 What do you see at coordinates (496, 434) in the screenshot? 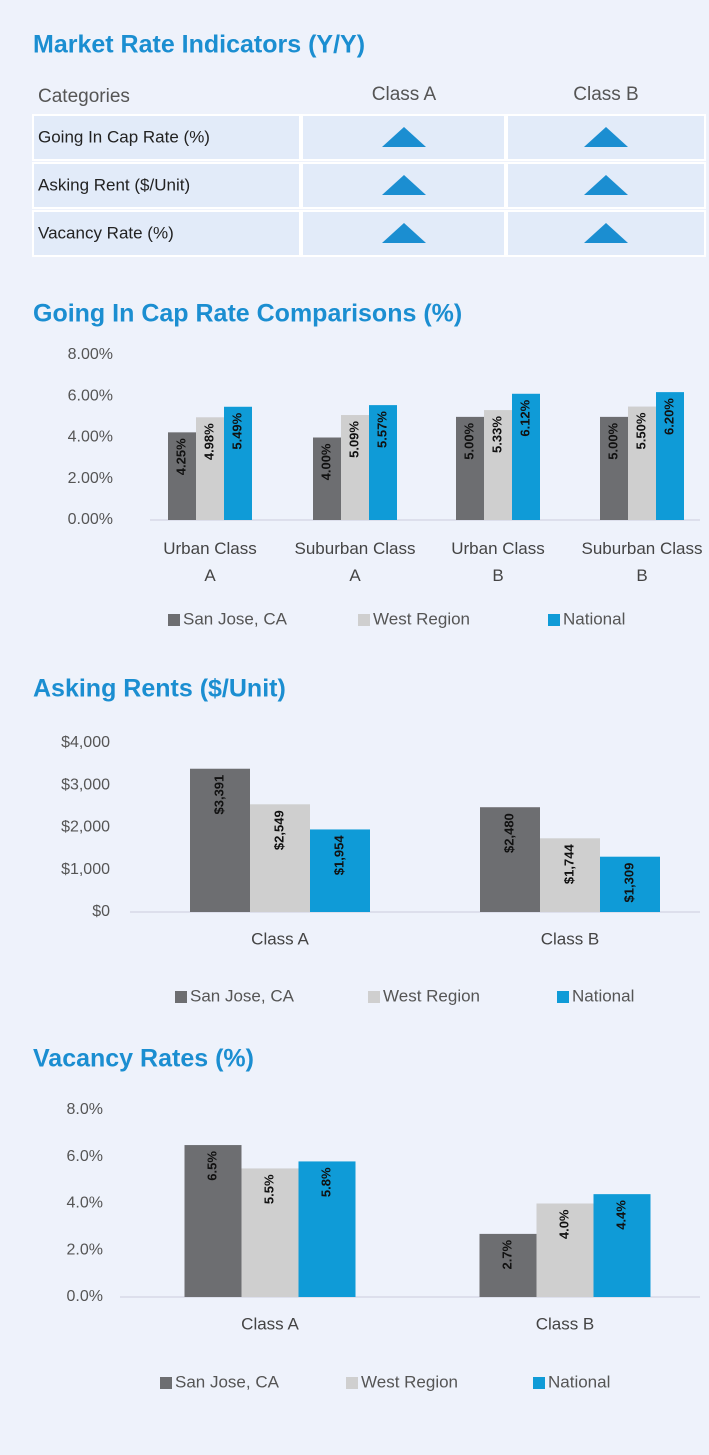
I see `value-label: 5.33%` at bounding box center [496, 434].